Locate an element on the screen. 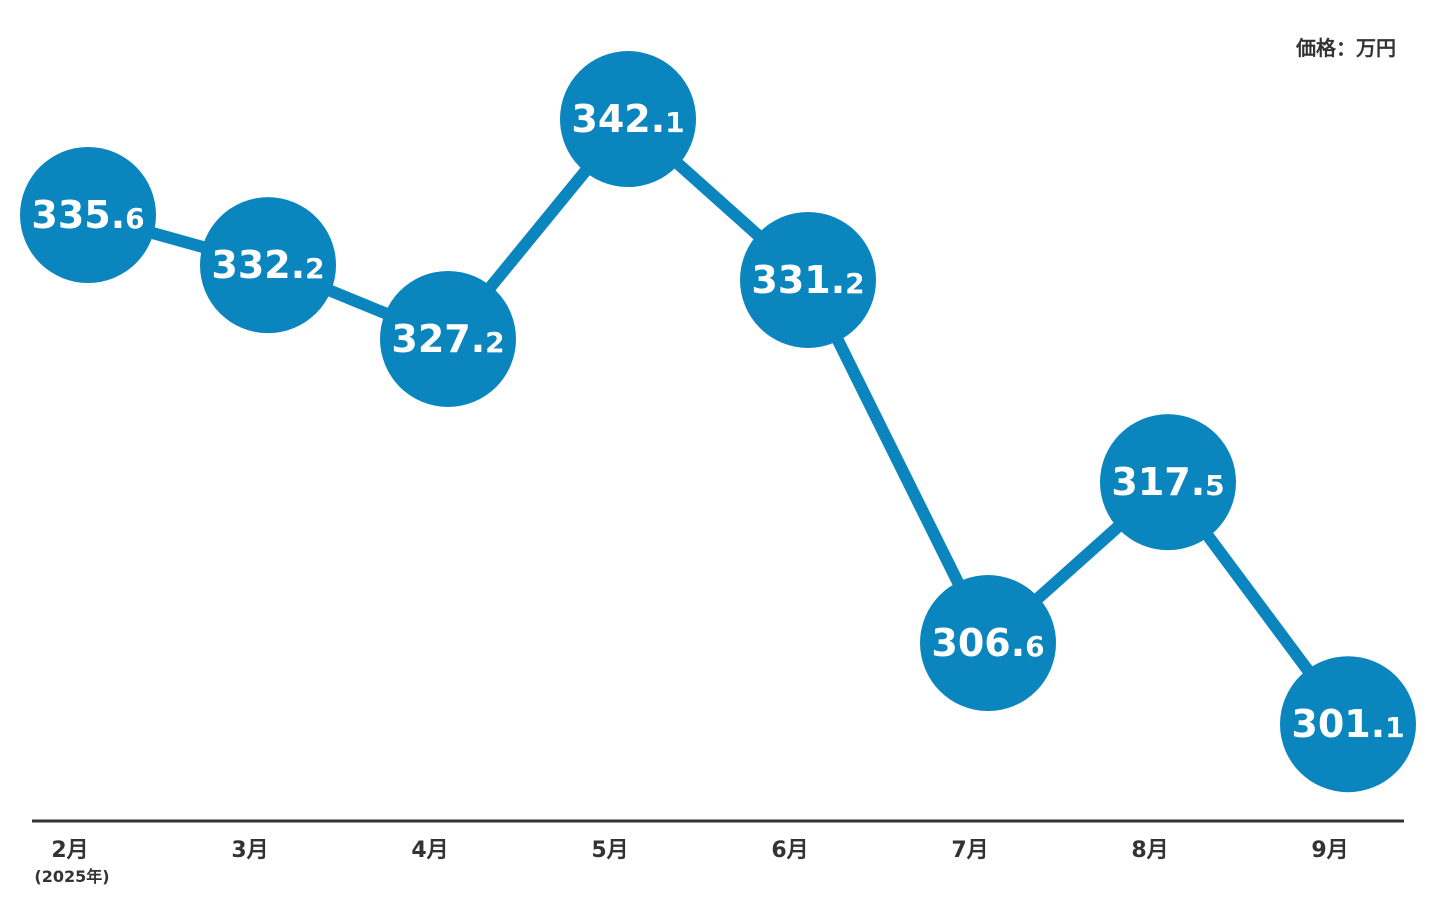  unit-label: 価格：万円 is located at coordinates (1346, 48).